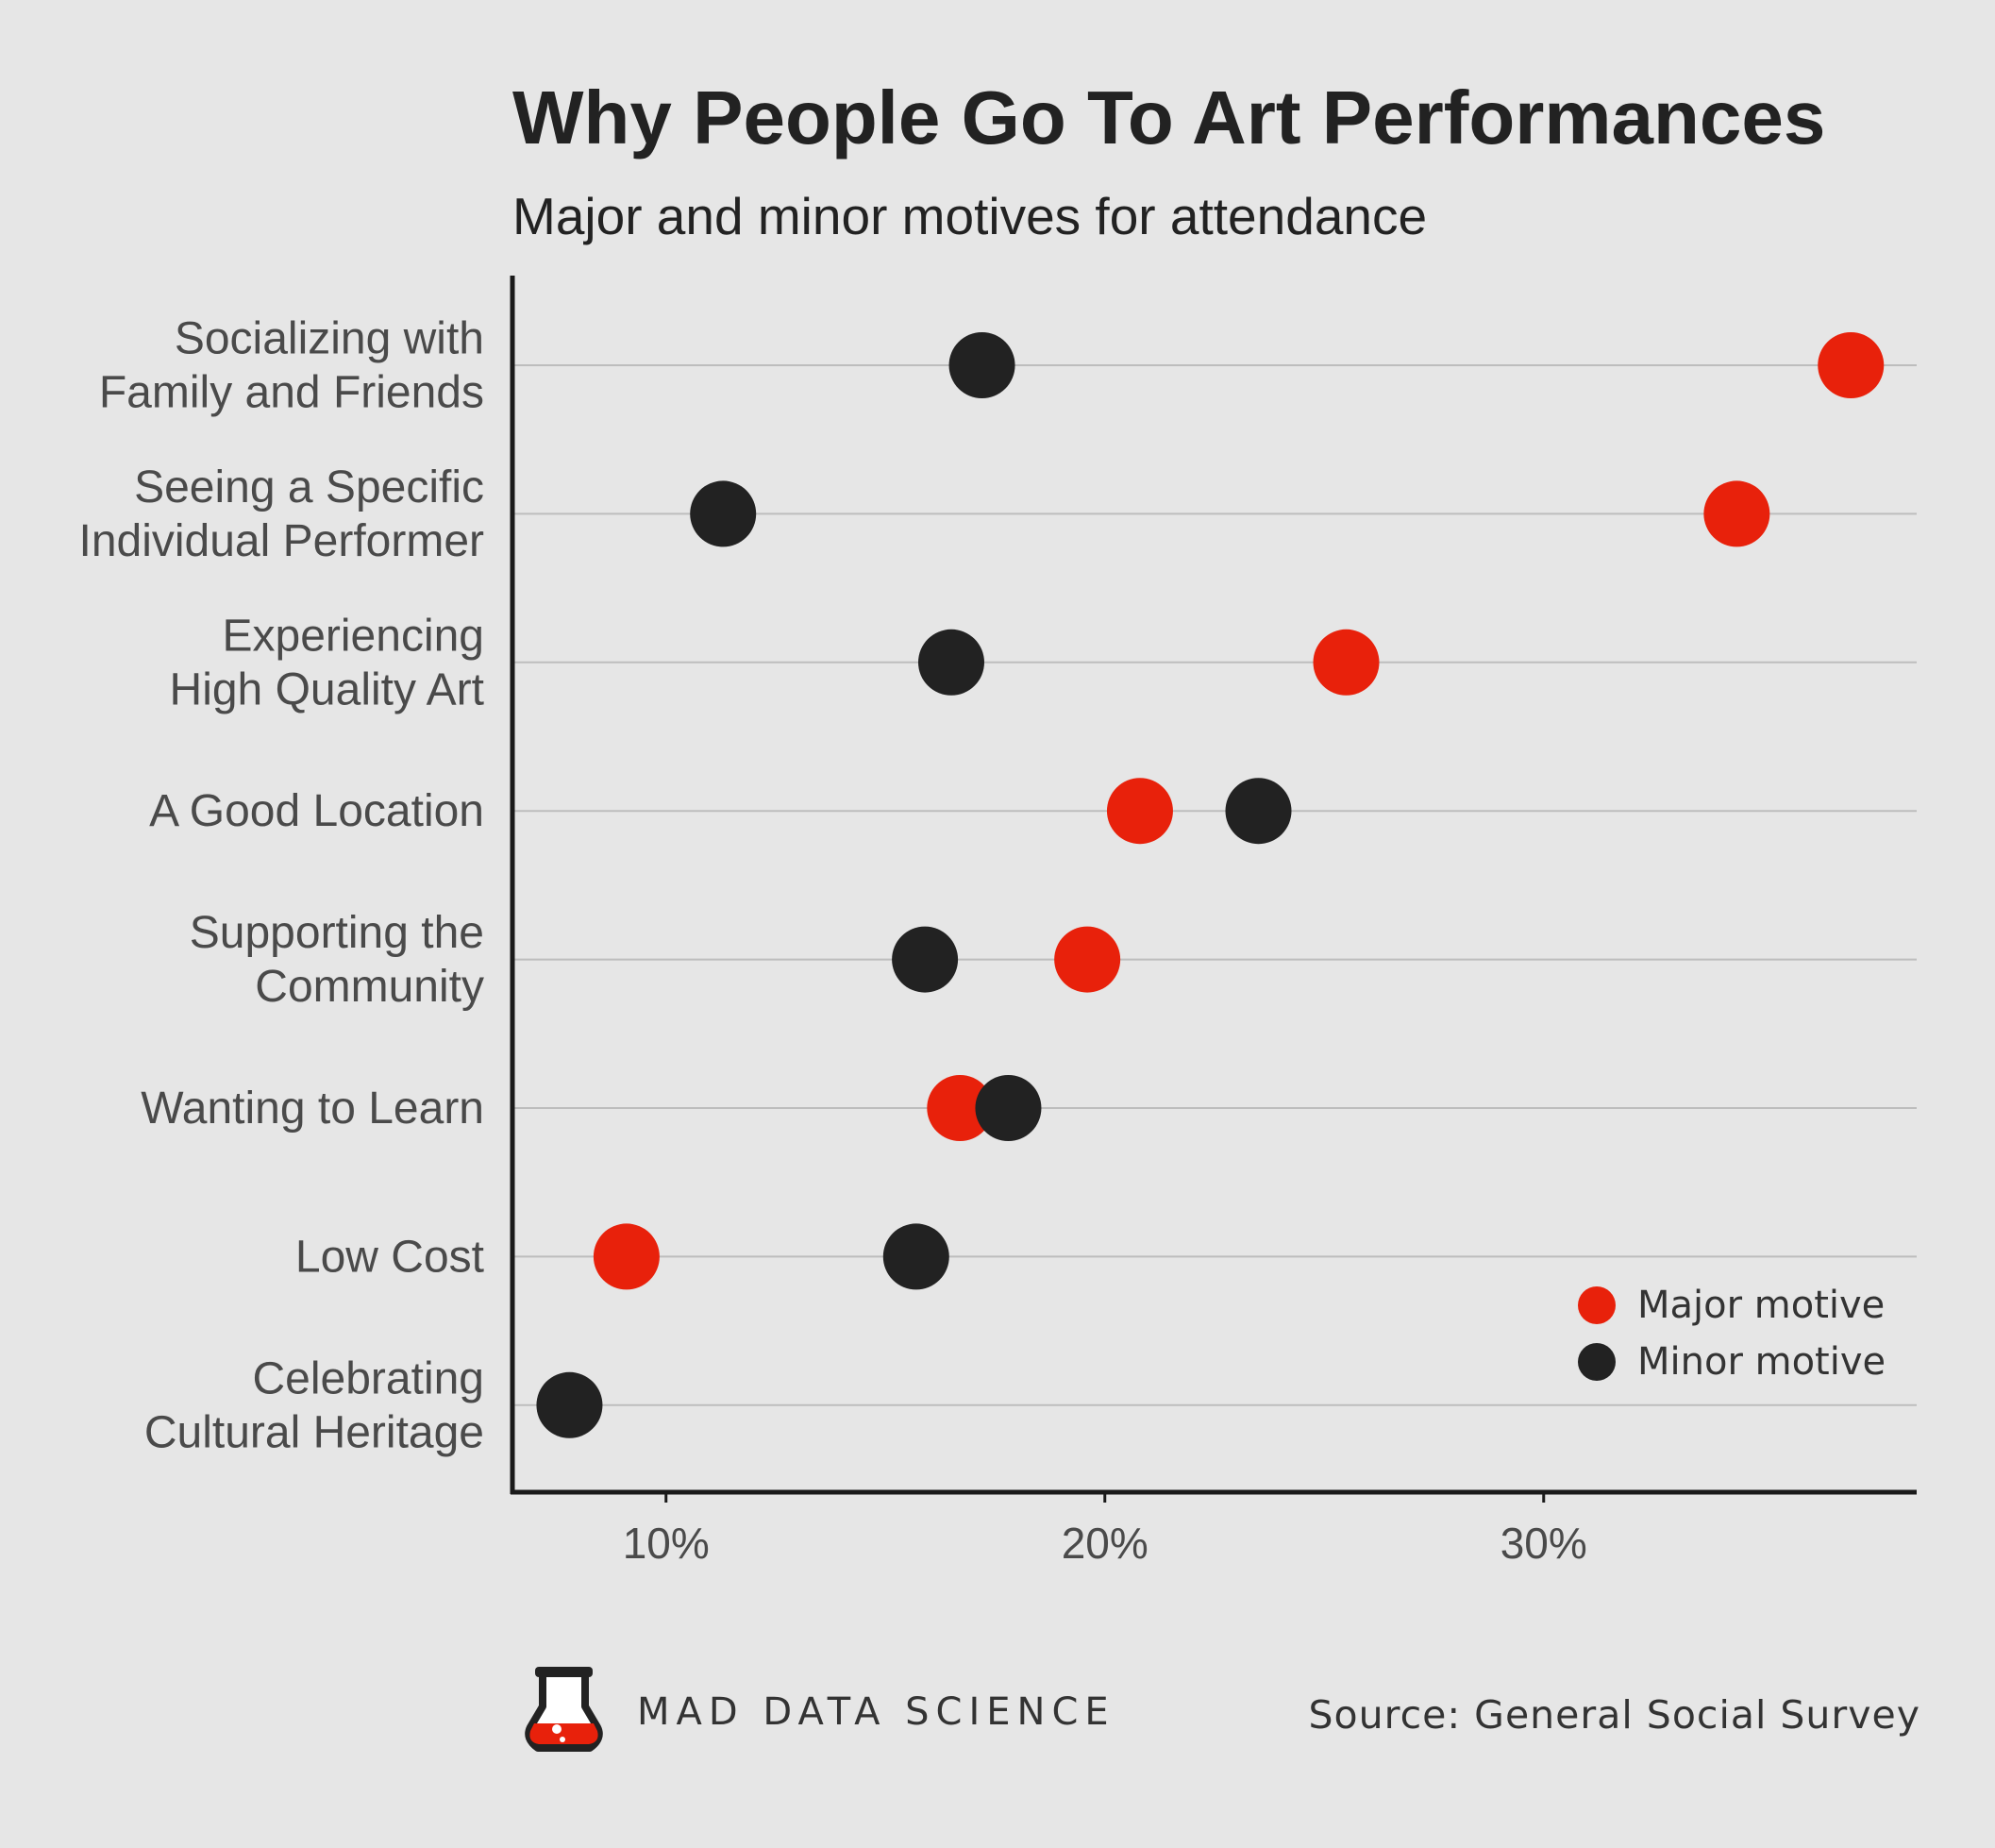 The image size is (1995, 1848). What do you see at coordinates (1168, 118) in the screenshot?
I see `chart-title: Why People Go To Art Performances` at bounding box center [1168, 118].